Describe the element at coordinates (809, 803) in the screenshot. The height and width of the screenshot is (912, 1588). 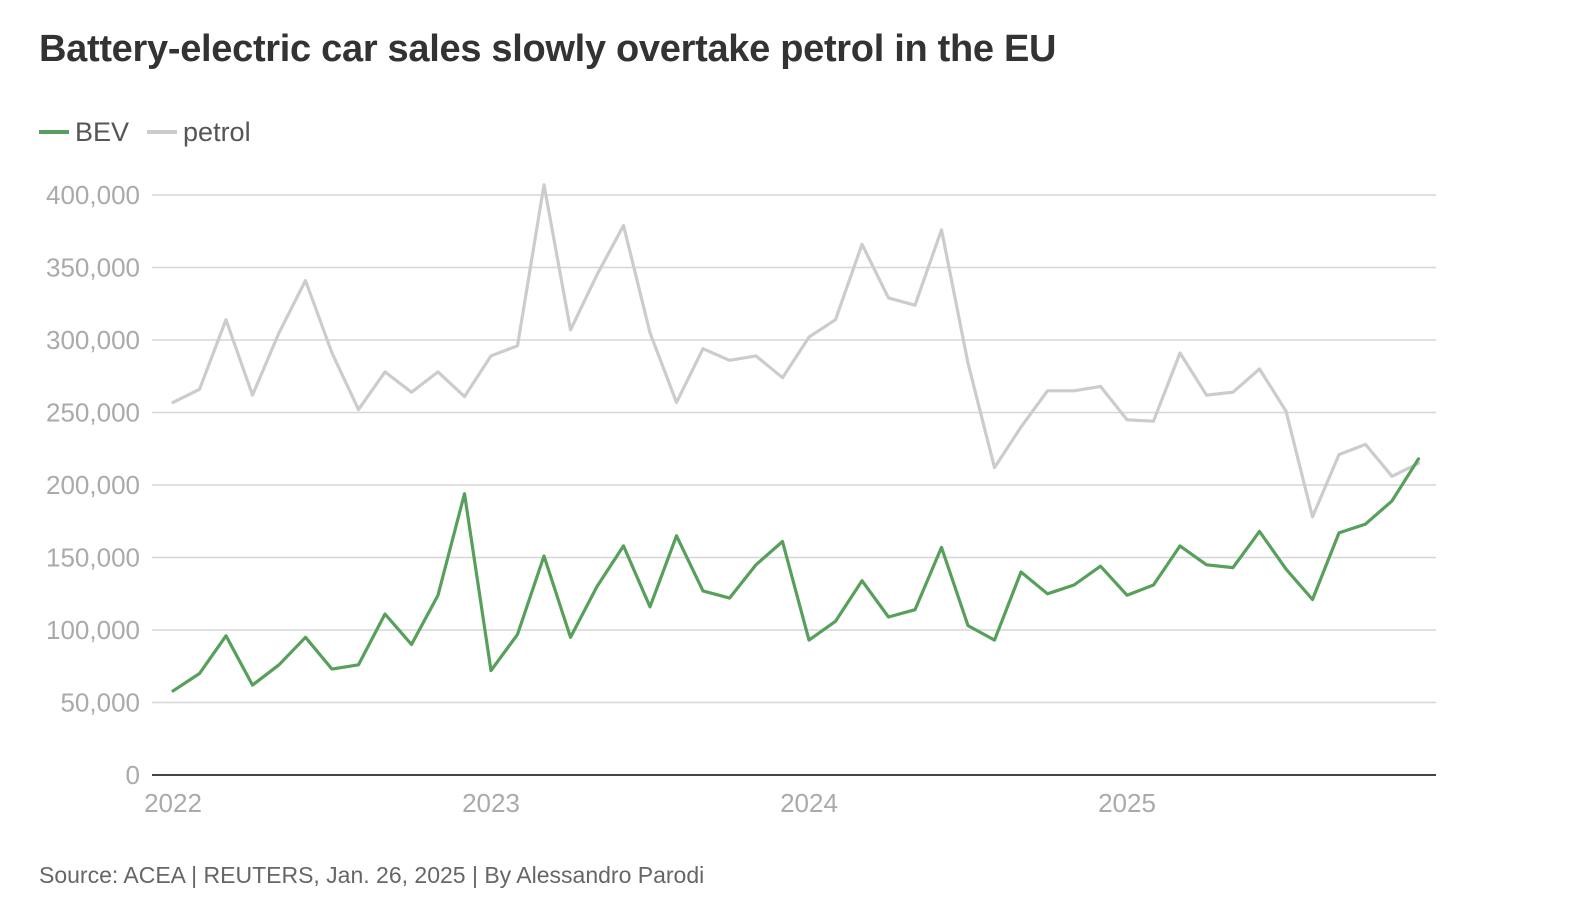
I see `x-tick-label: 2024` at that location.